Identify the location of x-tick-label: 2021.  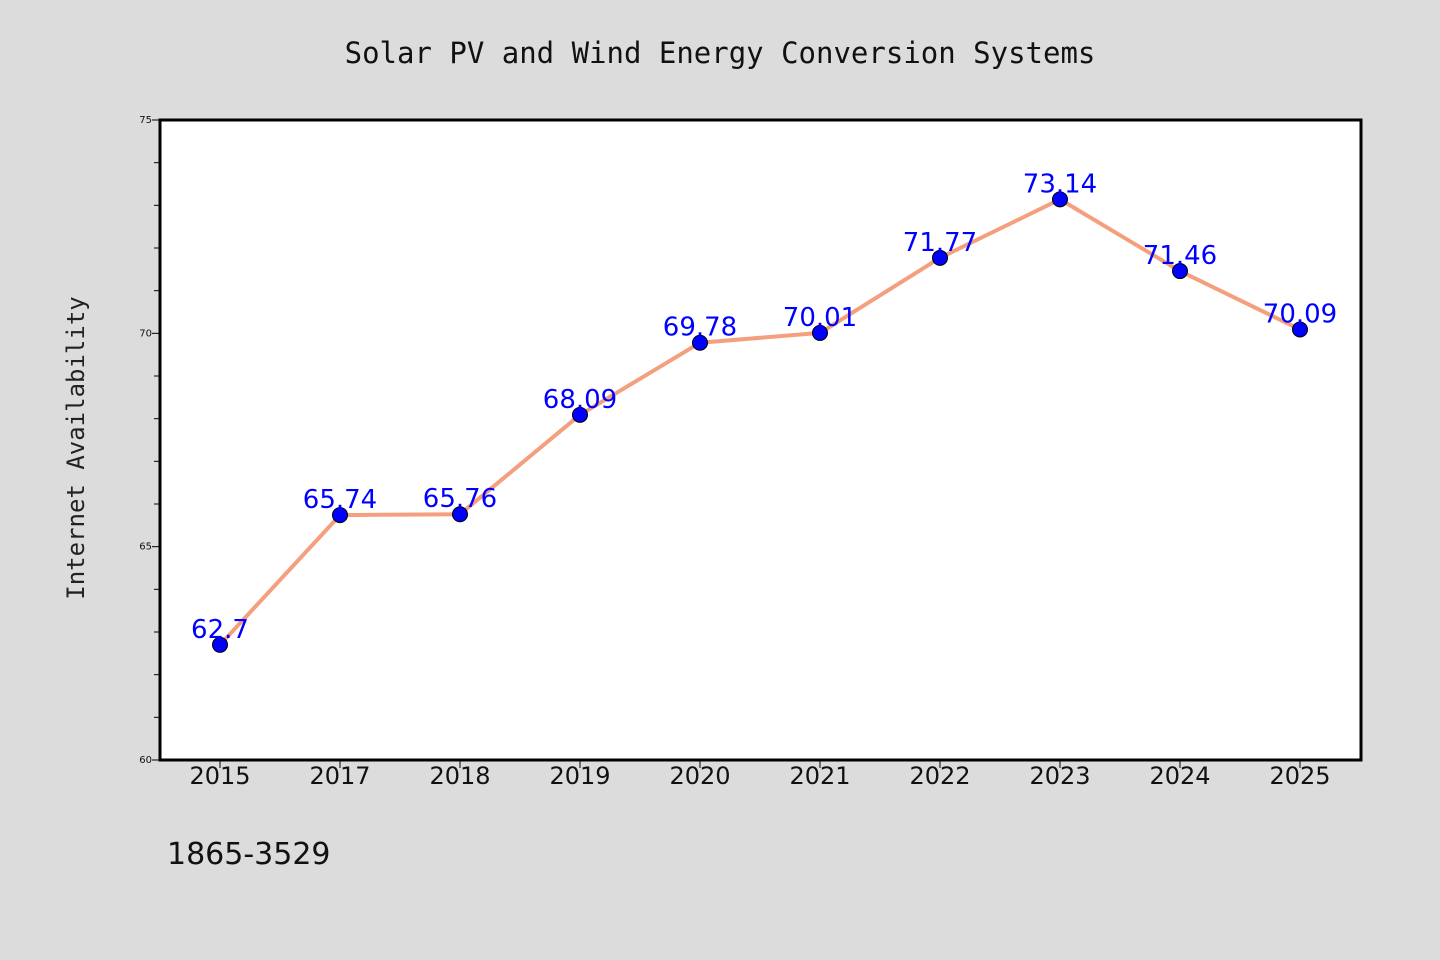
(819, 776).